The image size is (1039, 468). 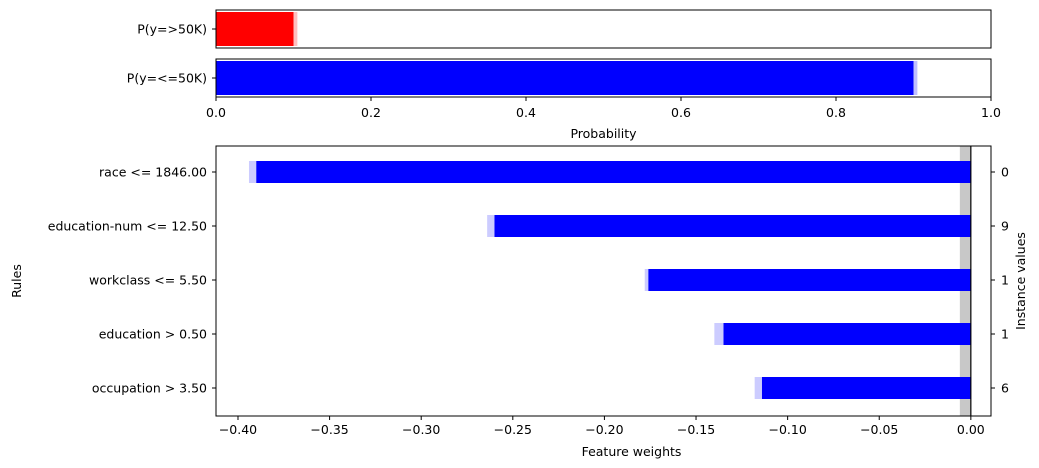 What do you see at coordinates (148, 280) in the screenshot?
I see `rule-label: workclass <= 5.50` at bounding box center [148, 280].